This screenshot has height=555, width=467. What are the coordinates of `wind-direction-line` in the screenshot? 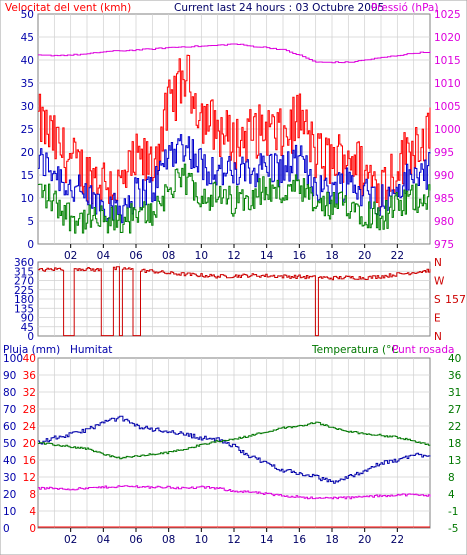 It's located at (234, 301).